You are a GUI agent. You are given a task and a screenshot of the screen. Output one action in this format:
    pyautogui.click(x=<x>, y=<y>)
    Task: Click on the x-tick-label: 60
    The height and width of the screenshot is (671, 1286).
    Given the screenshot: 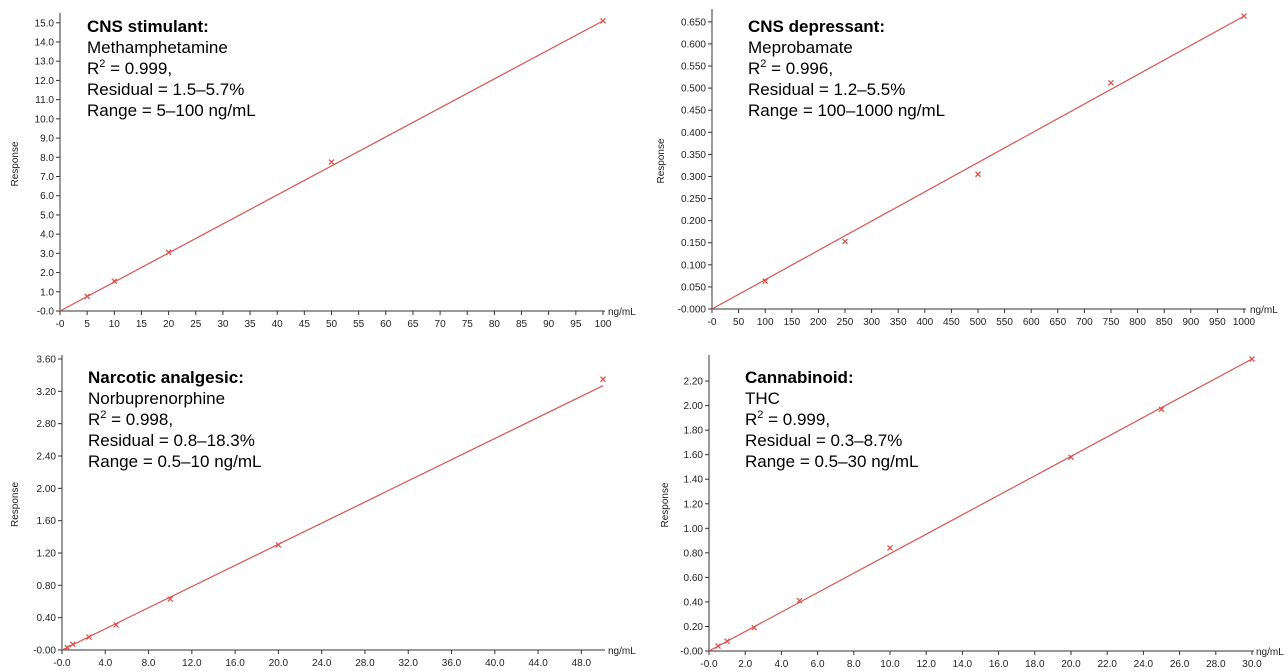 What is the action you would take?
    pyautogui.click(x=386, y=324)
    